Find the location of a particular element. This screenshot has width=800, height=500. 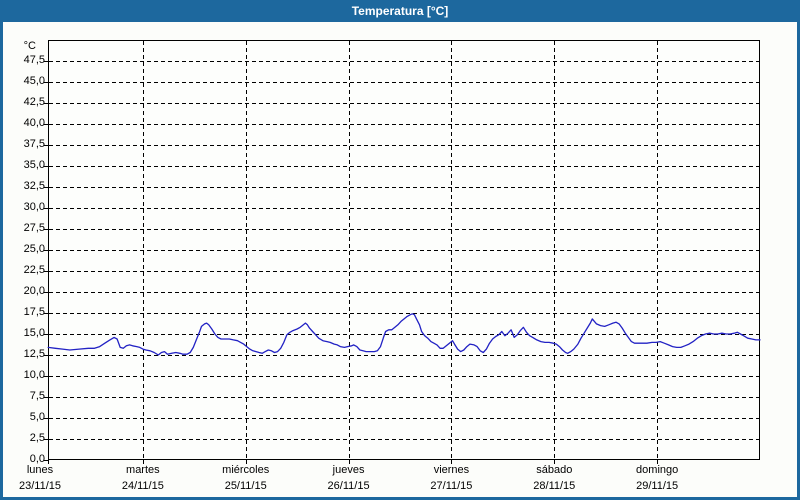

title-bar: Temperatura [°C] is located at coordinates (400, 11).